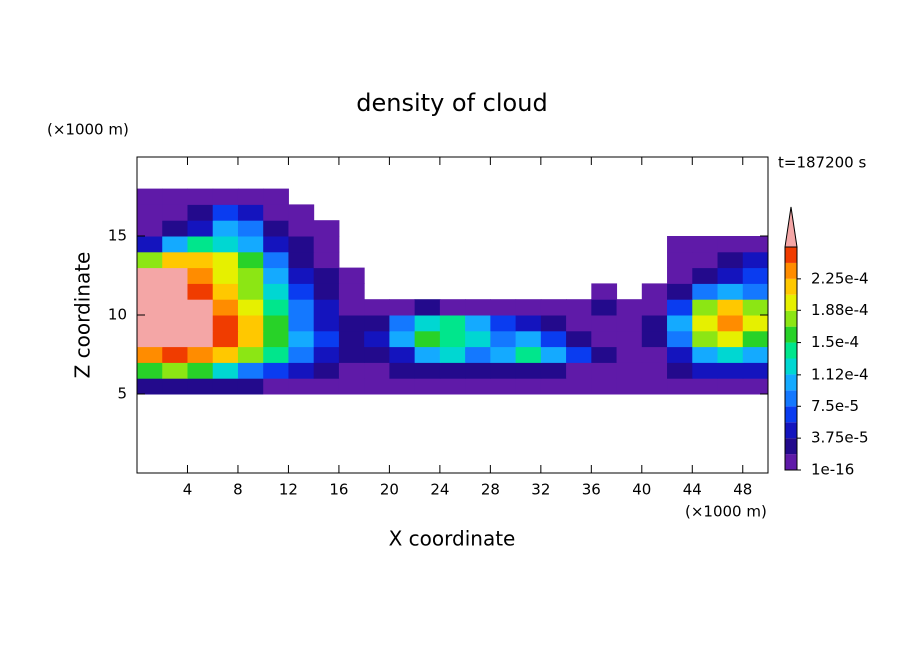  Describe the element at coordinates (840, 310) in the screenshot. I see `colorbar-tick-label: 1.88e-4` at that location.